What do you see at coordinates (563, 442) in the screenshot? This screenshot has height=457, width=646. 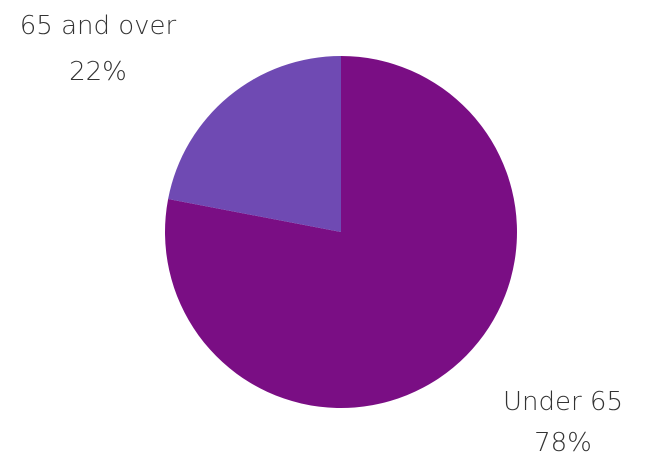 I see `slice-value-under-65: 78%` at bounding box center [563, 442].